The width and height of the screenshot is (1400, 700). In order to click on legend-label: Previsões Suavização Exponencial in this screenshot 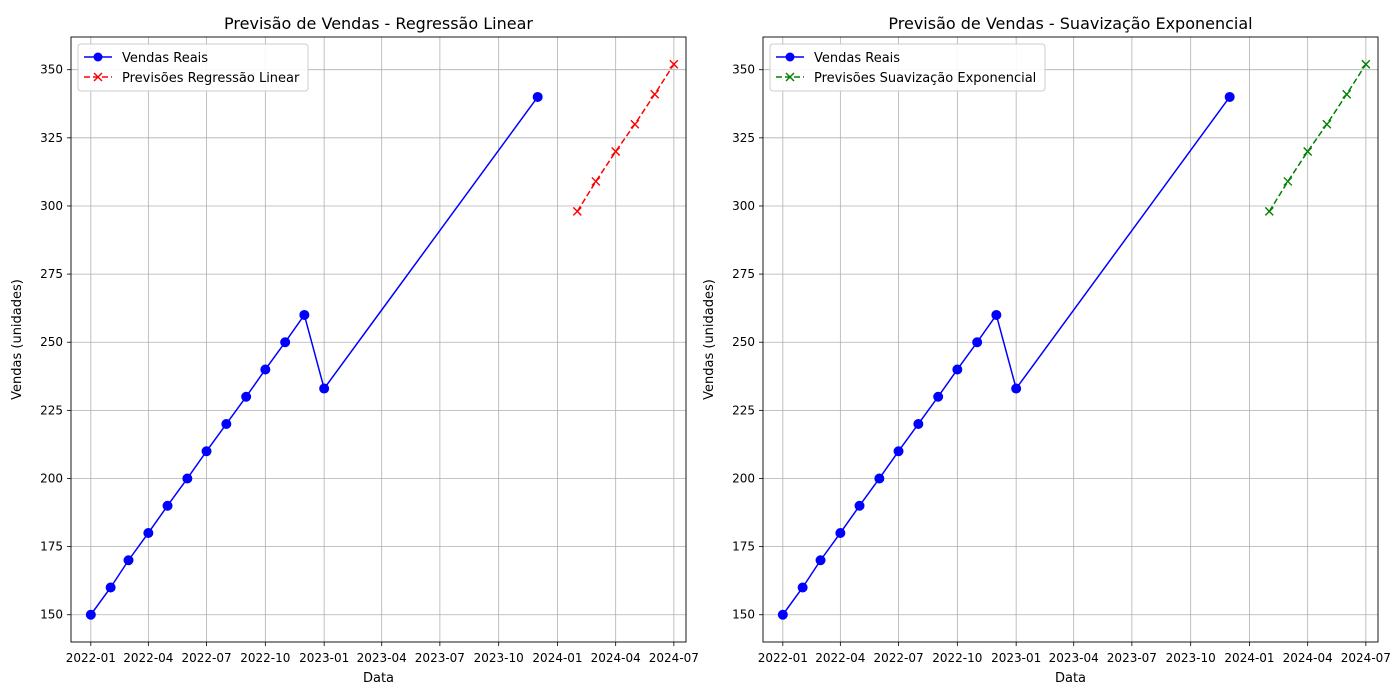, I will do `click(925, 78)`.